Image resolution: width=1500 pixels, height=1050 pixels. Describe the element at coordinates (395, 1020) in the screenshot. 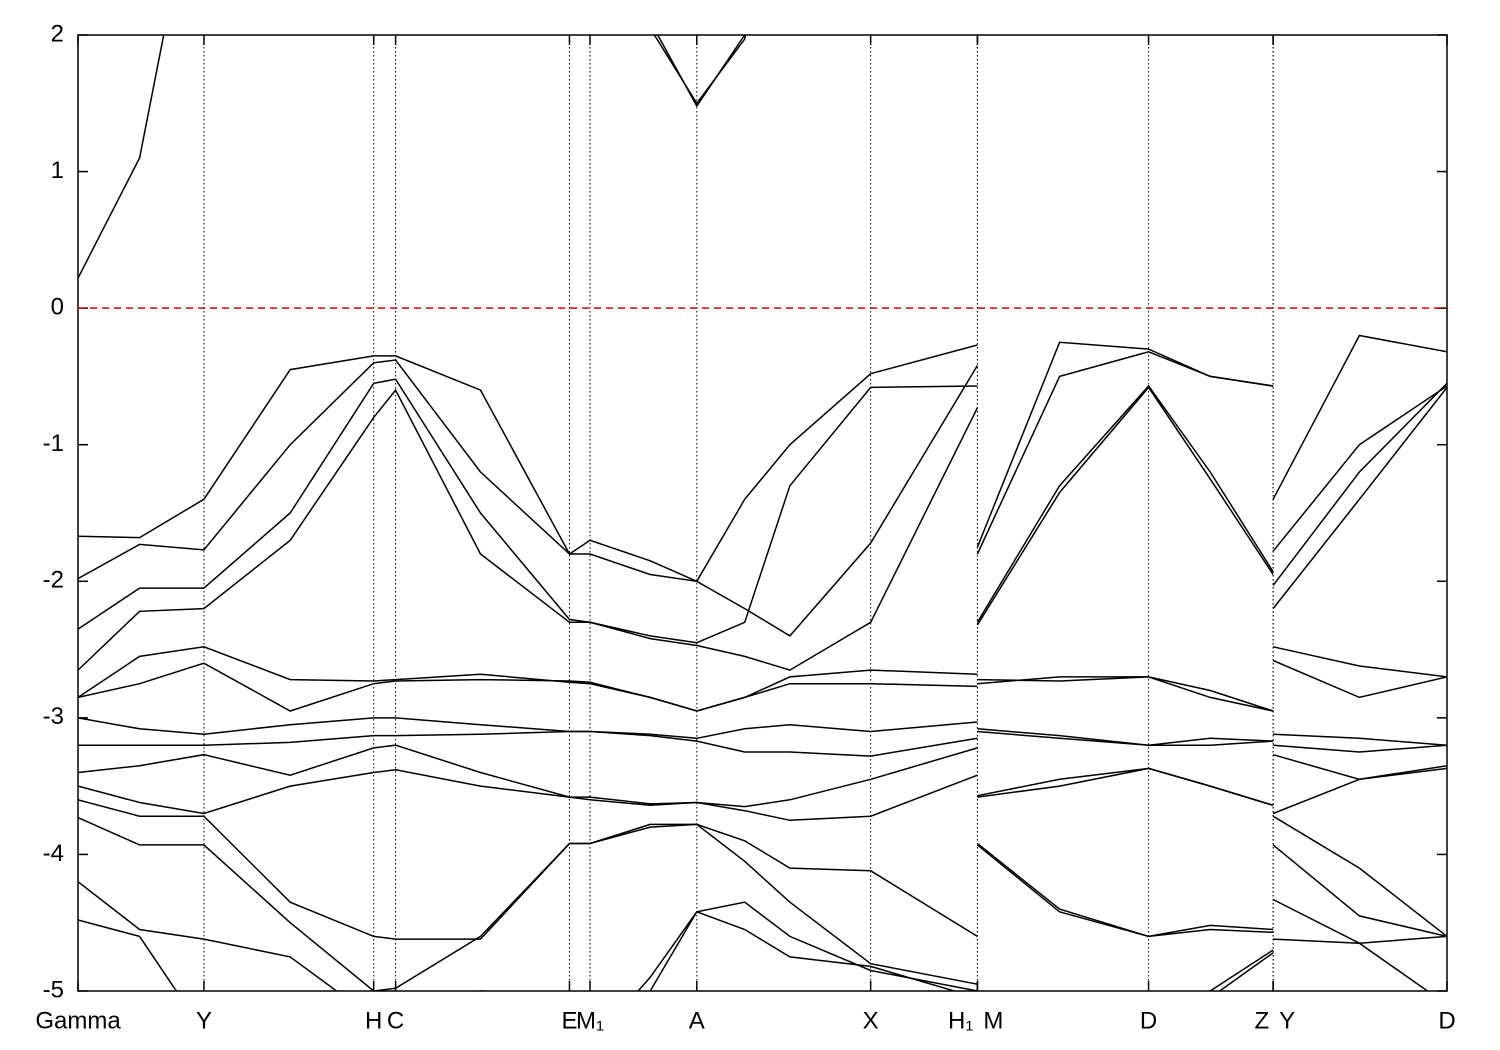

I see `x-tick-label: C` at that location.